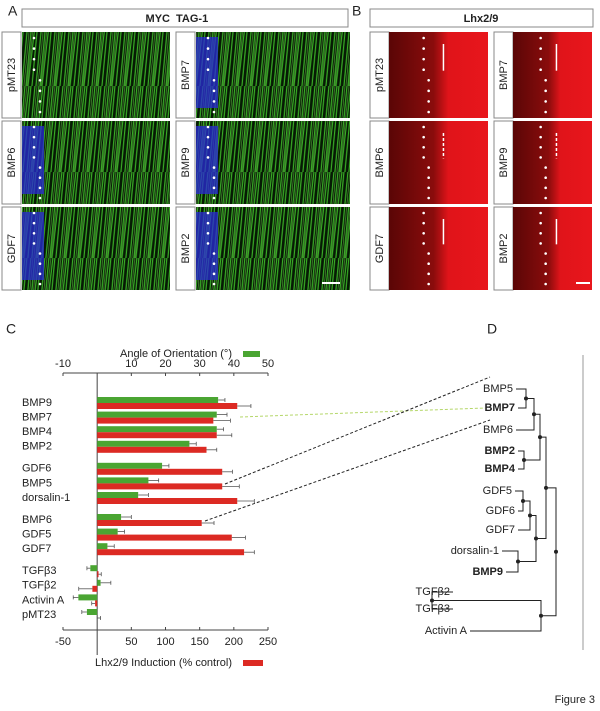 Image resolution: width=600 pixels, height=711 pixels. What do you see at coordinates (131, 364) in the screenshot?
I see `x2-tick-label: 10` at bounding box center [131, 364].